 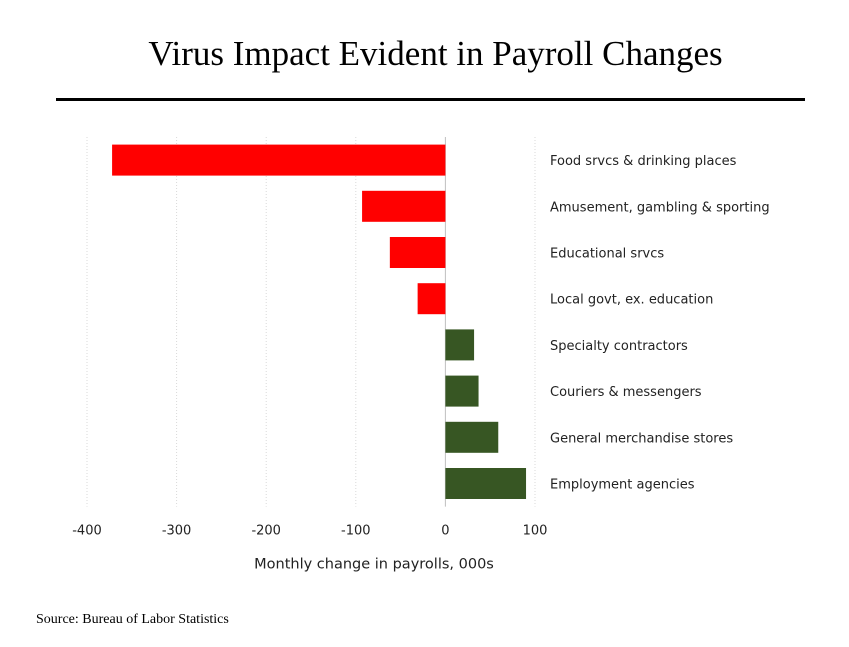 What do you see at coordinates (535, 531) in the screenshot?
I see `x-tick-label: 100` at bounding box center [535, 531].